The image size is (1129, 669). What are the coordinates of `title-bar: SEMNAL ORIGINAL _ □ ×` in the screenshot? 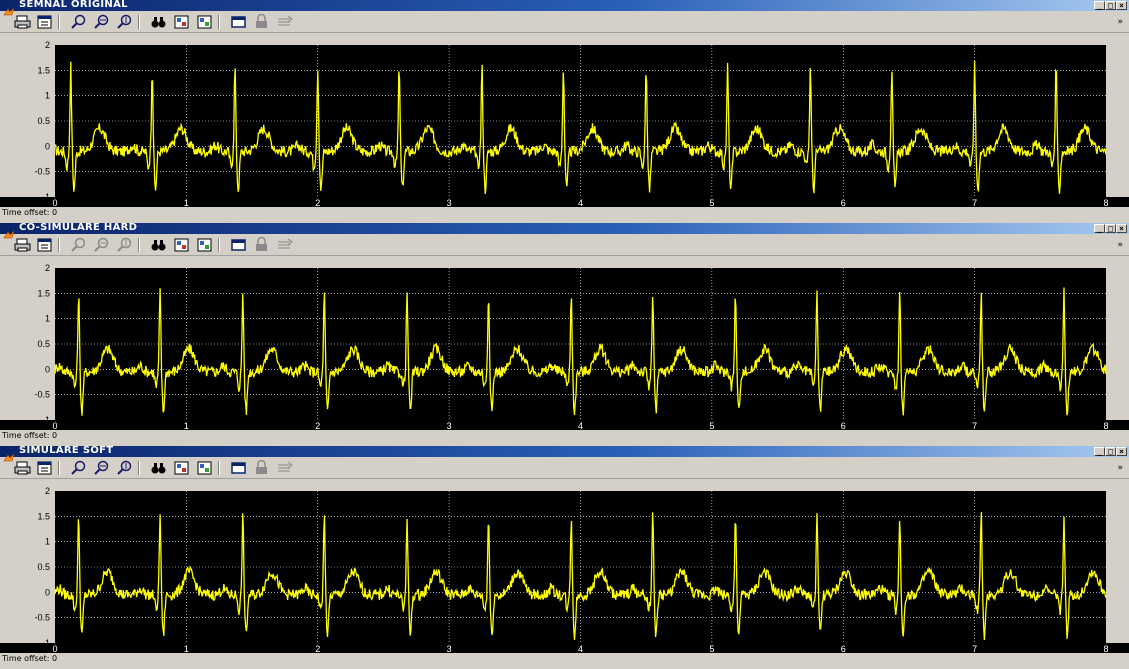 It's located at (564, 8).